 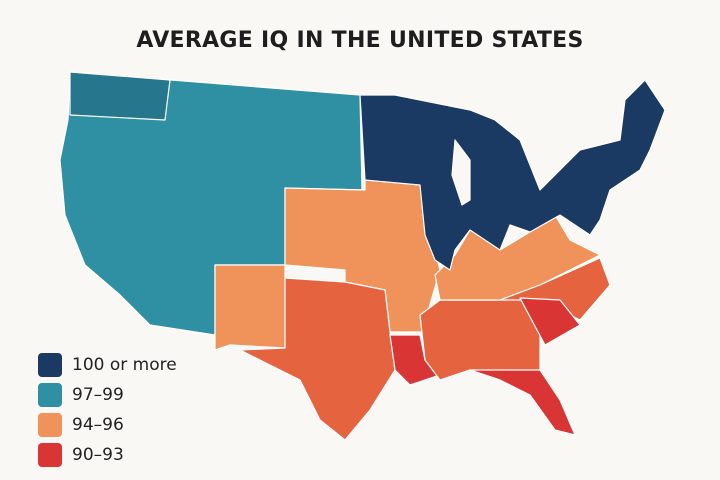 I want to click on legend-label: 100 or more, so click(x=124, y=365).